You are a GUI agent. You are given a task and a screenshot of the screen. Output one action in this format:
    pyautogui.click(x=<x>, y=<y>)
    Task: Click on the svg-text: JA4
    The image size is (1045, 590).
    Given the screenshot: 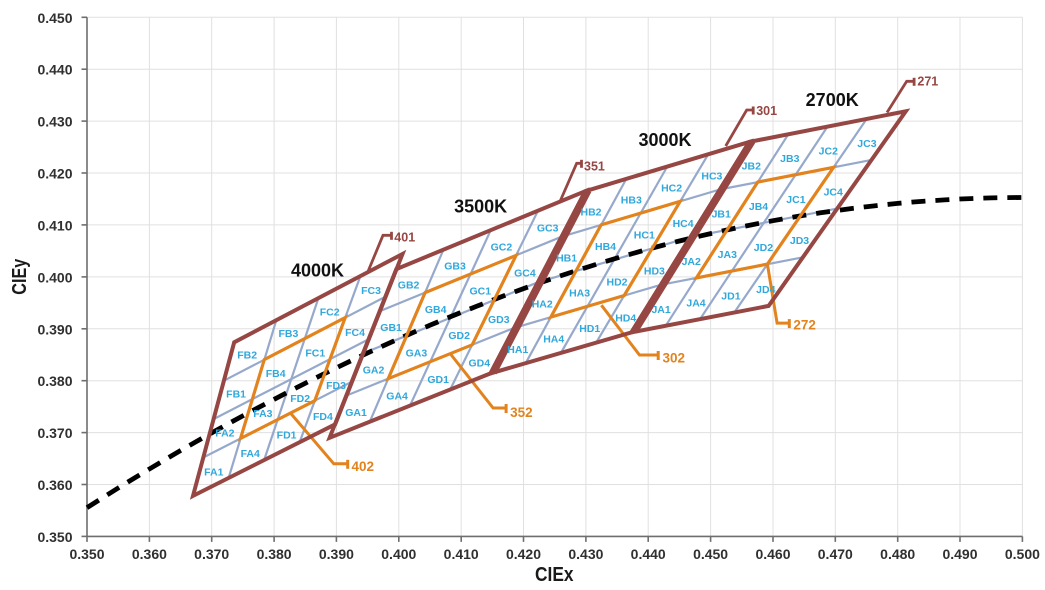 What is the action you would take?
    pyautogui.click(x=695, y=303)
    